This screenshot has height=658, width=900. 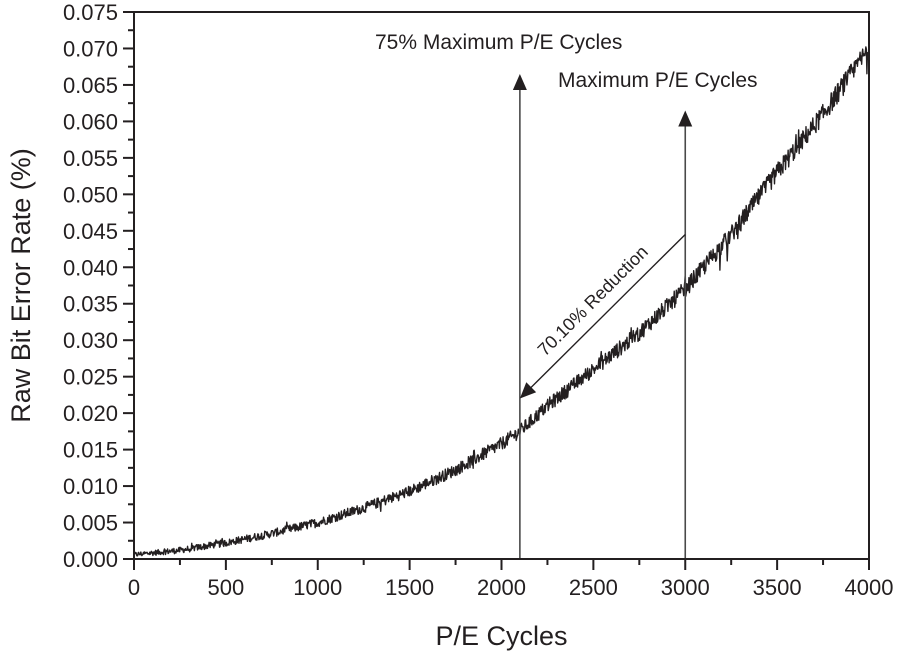 What do you see at coordinates (90, 340) in the screenshot?
I see `y-tick-label: 0.030` at bounding box center [90, 340].